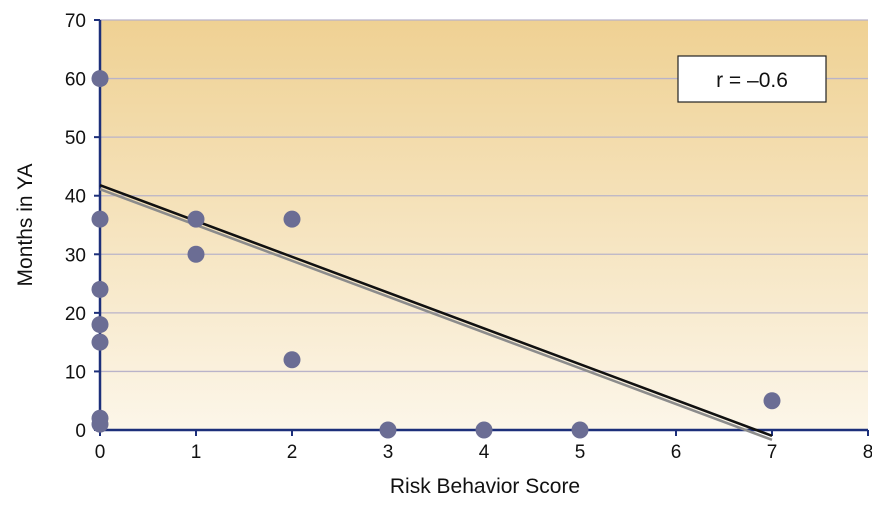 The width and height of the screenshot is (872, 506). I want to click on x-tick-label: 0, so click(100, 452).